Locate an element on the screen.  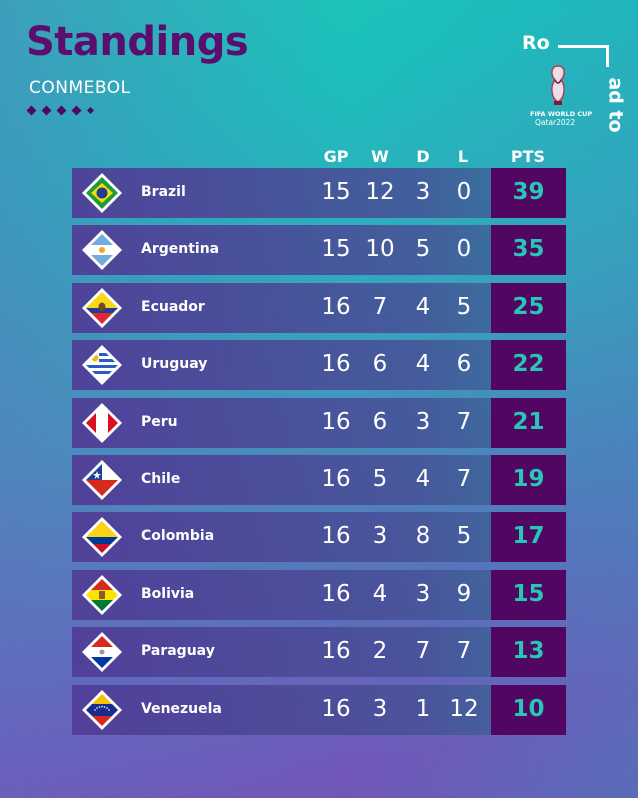
stat-l: 6 is located at coordinates (464, 364).